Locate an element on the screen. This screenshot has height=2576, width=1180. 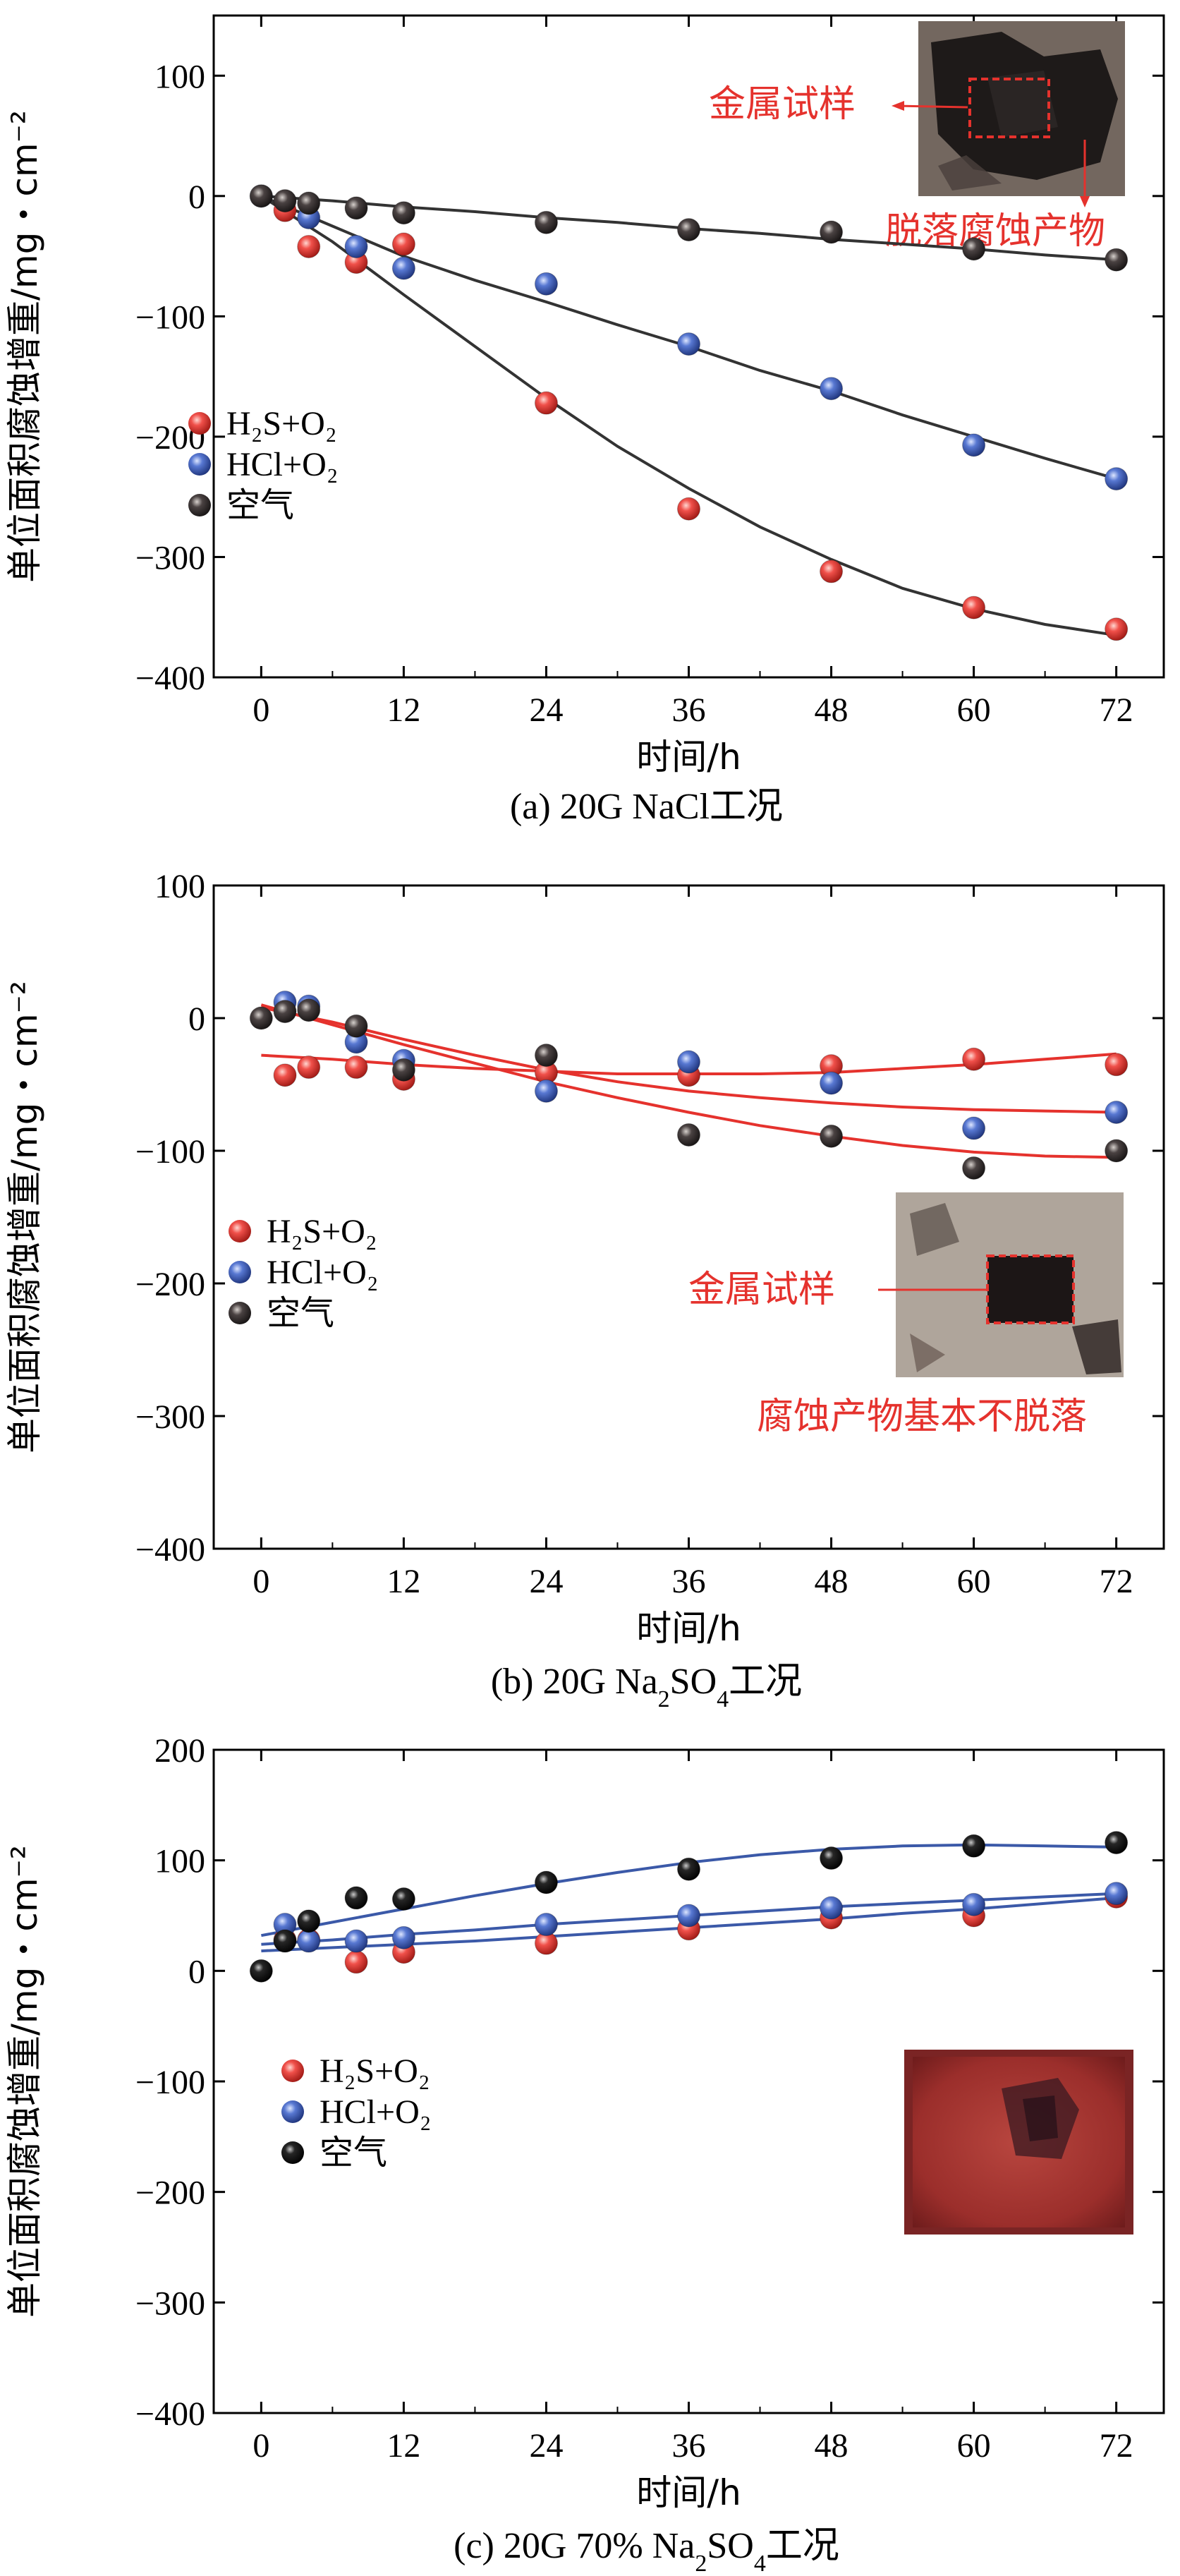
legend: H₂S+O₂ HCl+O₂ 空气 is located at coordinates (303, 1273).